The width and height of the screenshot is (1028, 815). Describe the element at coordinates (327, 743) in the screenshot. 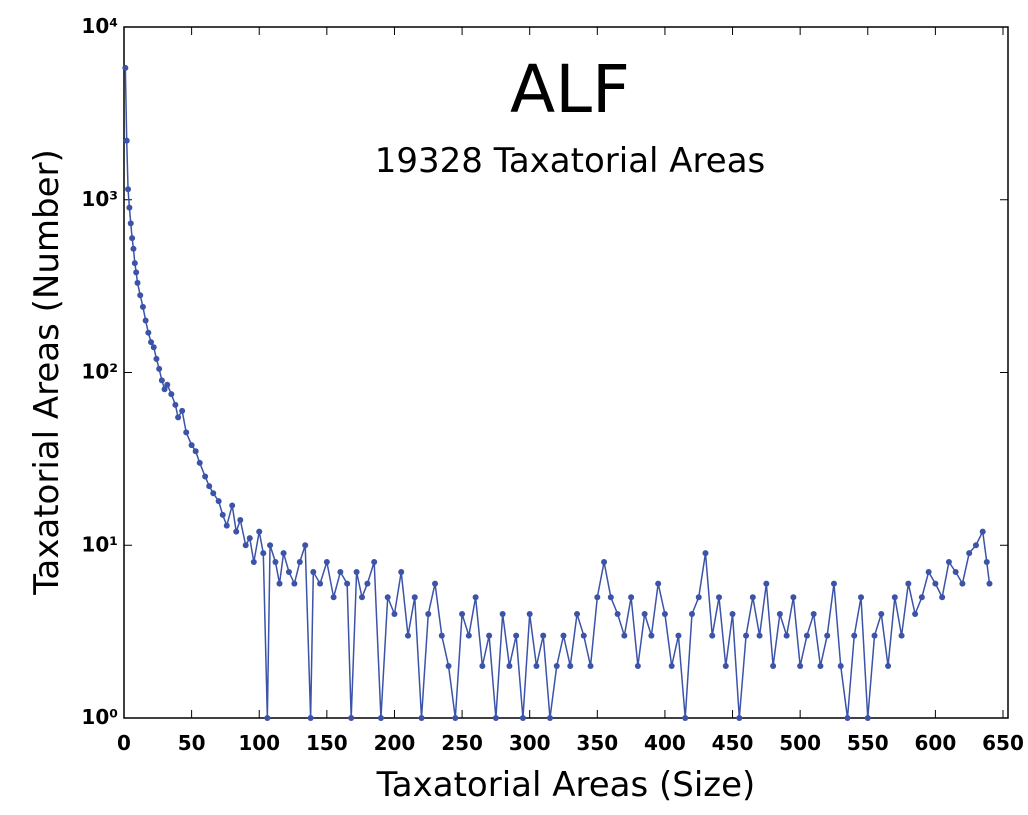

I see `x-tick-label: 150` at that location.